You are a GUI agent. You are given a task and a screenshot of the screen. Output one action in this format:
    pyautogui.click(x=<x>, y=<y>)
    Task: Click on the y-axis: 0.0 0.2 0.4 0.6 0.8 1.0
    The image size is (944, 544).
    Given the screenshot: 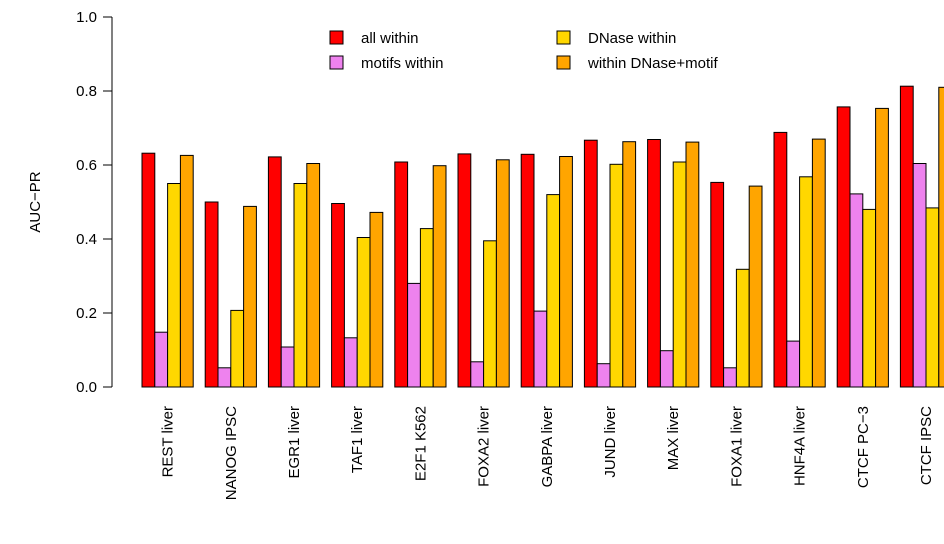 What is the action you would take?
    pyautogui.click(x=94, y=202)
    